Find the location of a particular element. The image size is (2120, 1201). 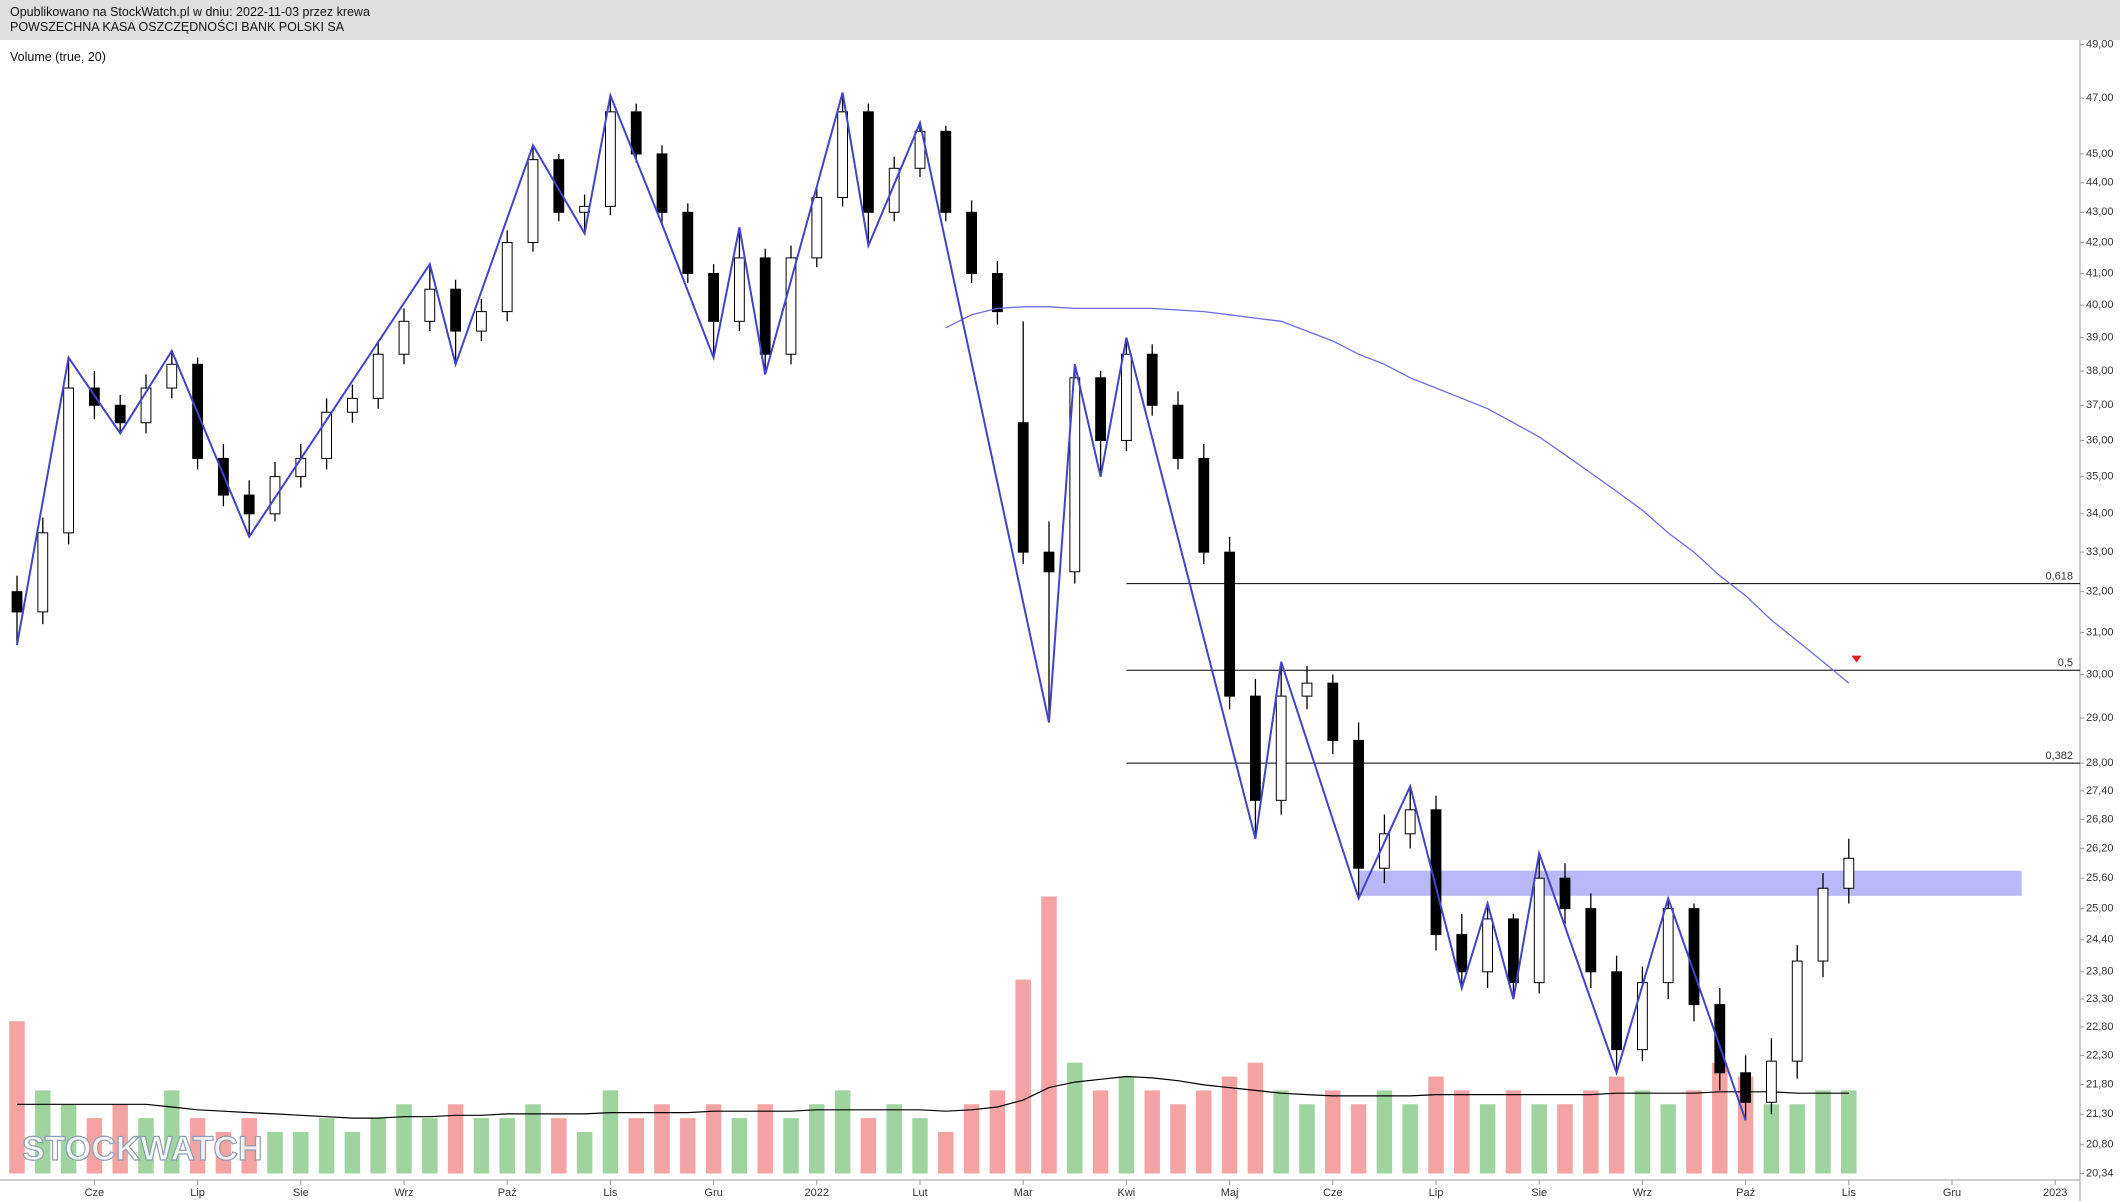

y-tick-label: 31,00 is located at coordinates (2100, 632).